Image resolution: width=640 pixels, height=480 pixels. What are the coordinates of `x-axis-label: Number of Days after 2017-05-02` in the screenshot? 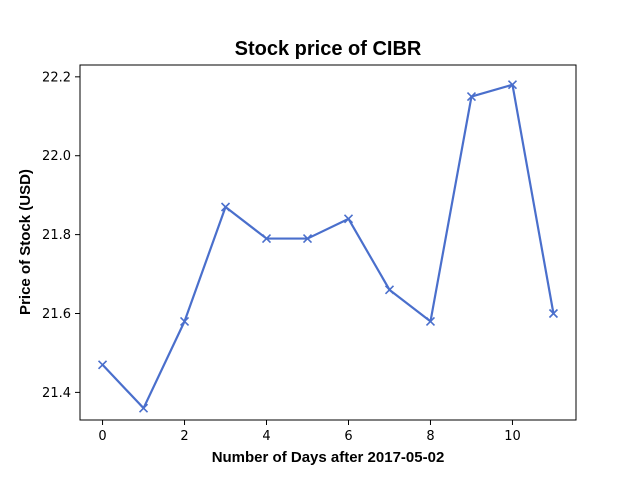 It's located at (328, 457).